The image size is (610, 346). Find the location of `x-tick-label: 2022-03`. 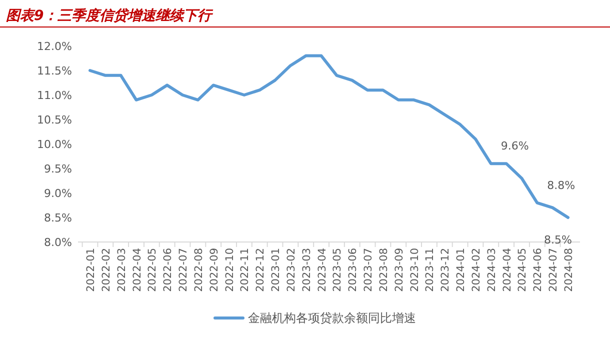

x-tick-label: 2022-03 is located at coordinates (122, 270).